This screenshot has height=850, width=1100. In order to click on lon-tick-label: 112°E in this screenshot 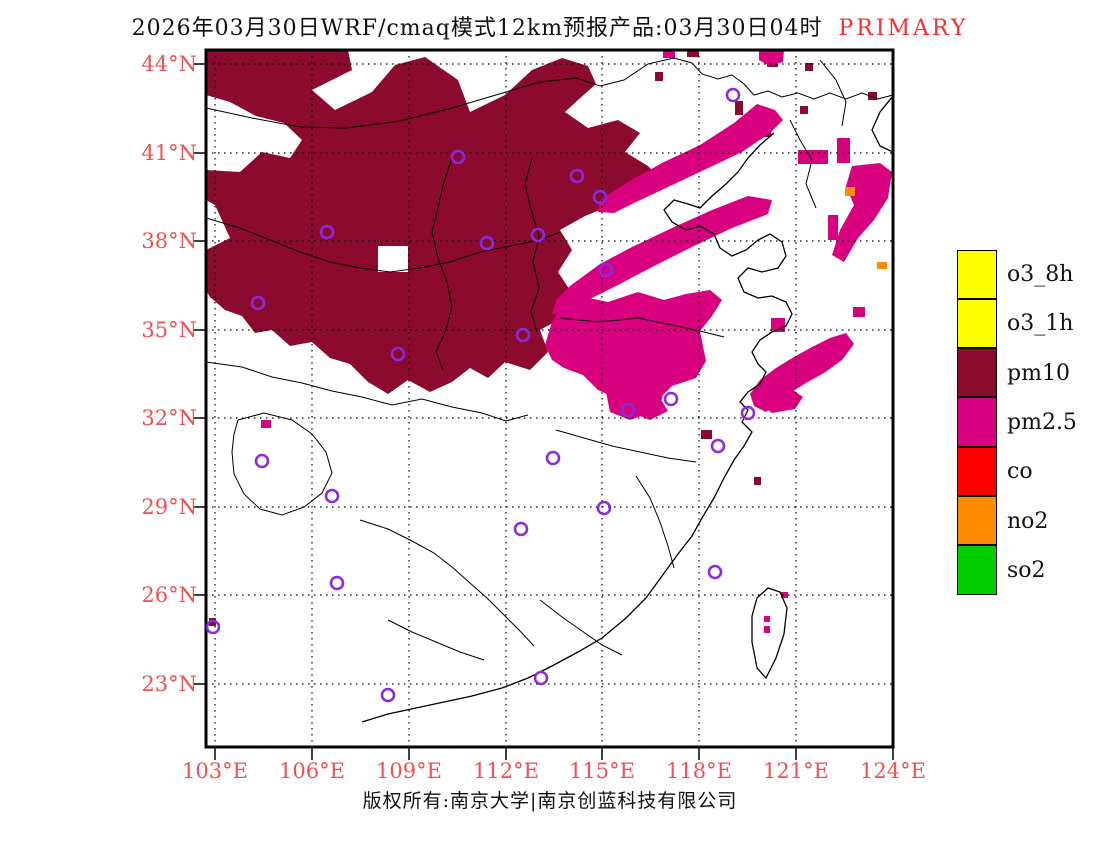, I will do `click(506, 771)`.